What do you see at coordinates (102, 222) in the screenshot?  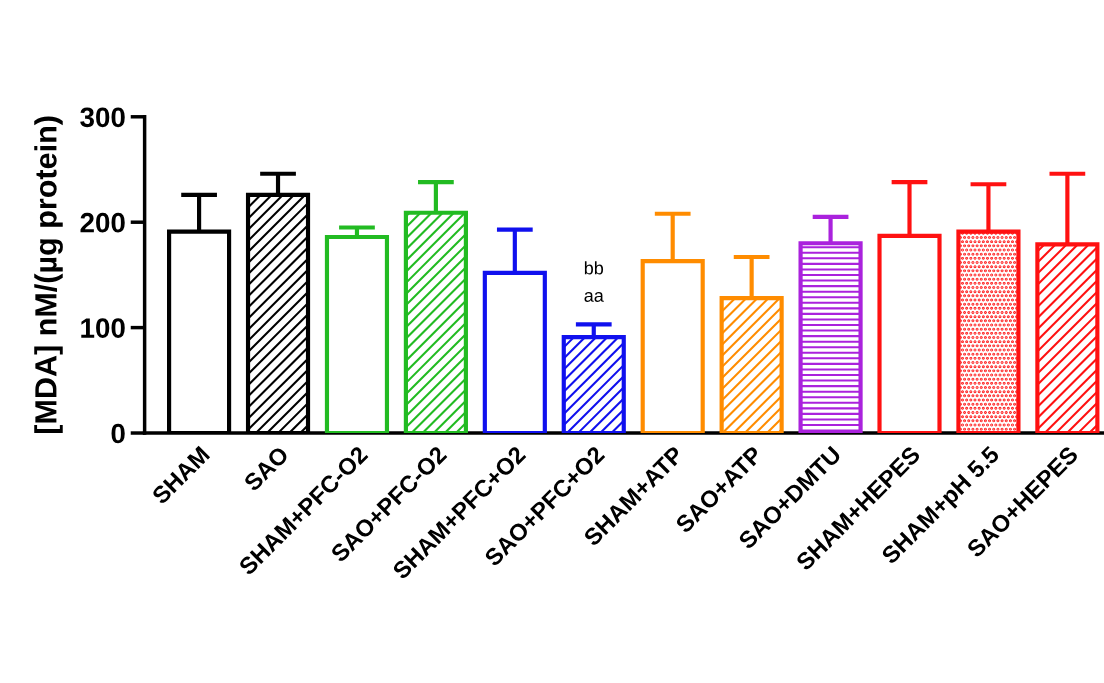 I see `y-tick-label: 200` at bounding box center [102, 222].